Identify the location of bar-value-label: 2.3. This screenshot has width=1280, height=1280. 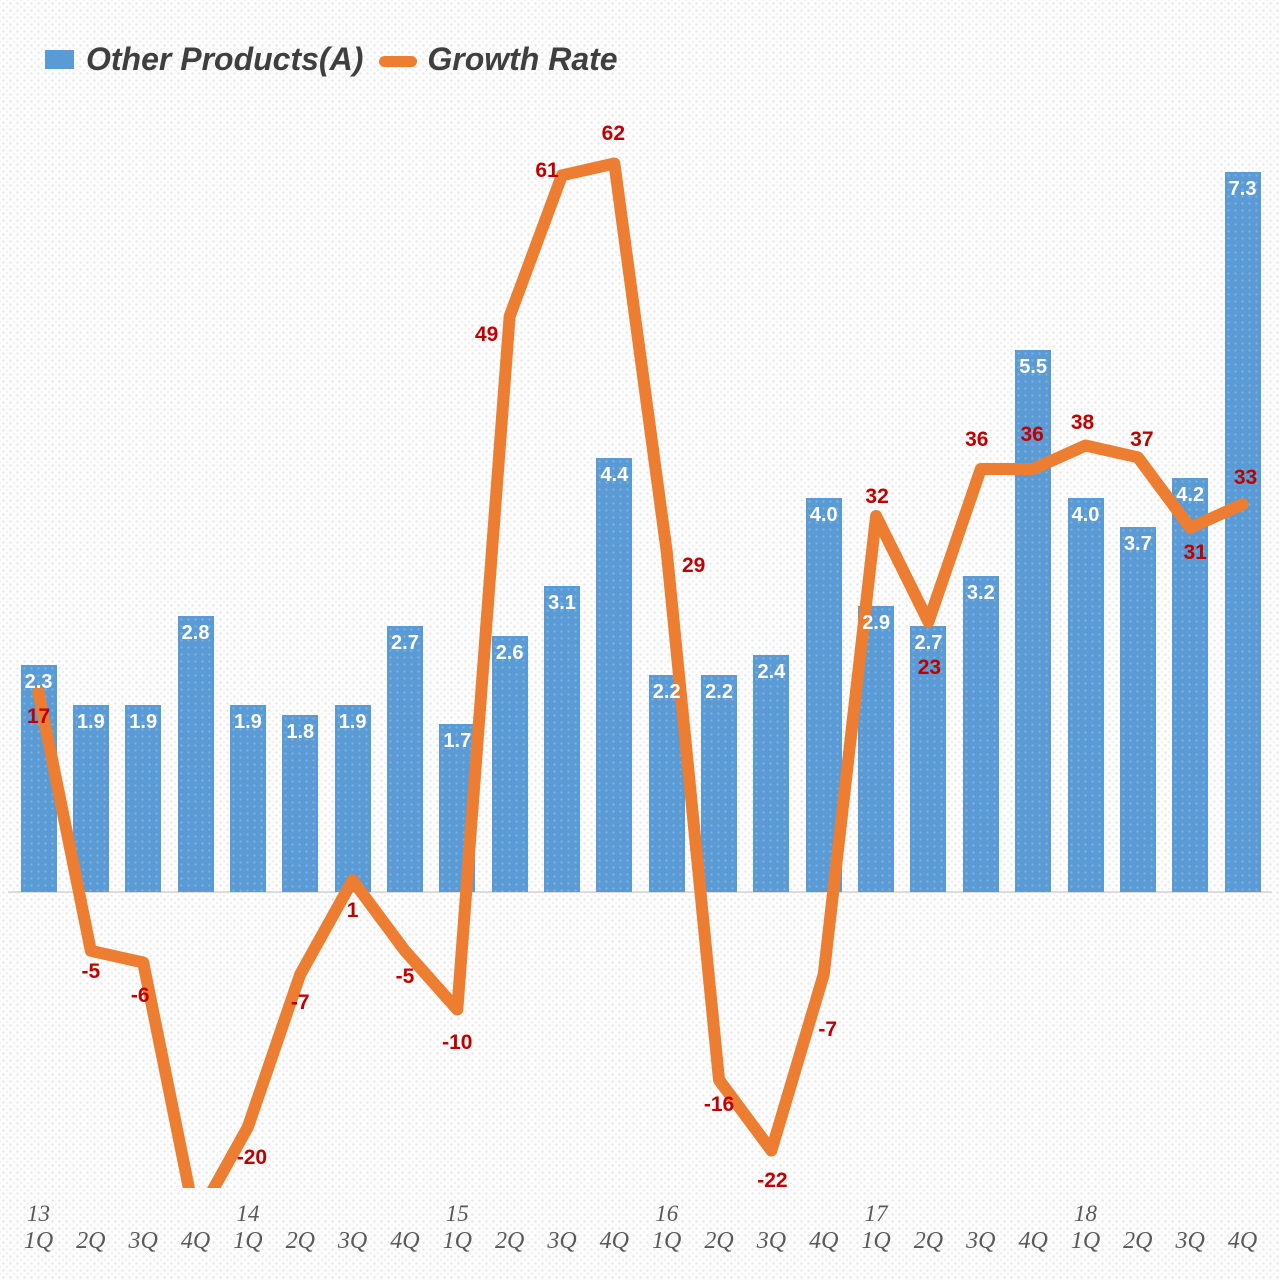
(38, 682).